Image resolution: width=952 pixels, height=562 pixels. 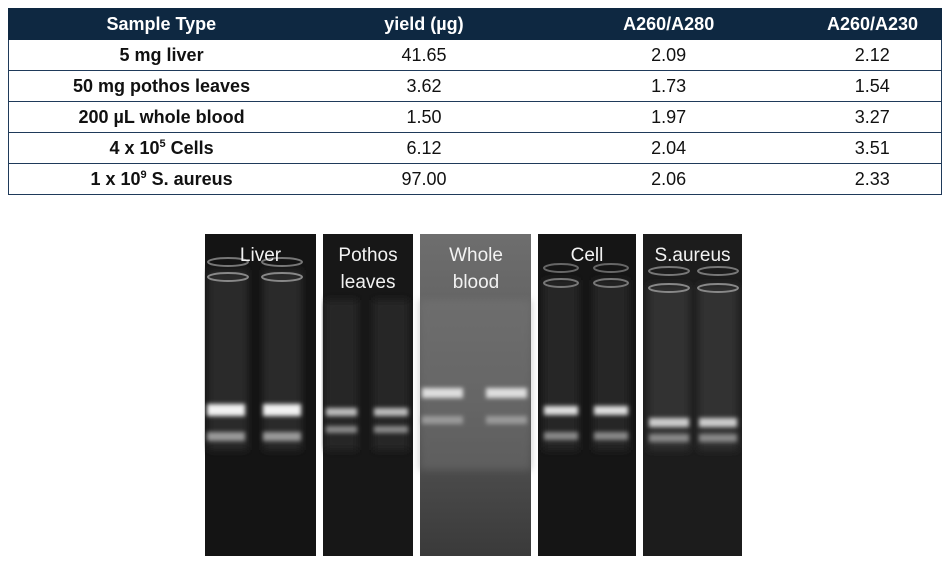 What do you see at coordinates (668, 148) in the screenshot?
I see `table-cell: 2.04` at bounding box center [668, 148].